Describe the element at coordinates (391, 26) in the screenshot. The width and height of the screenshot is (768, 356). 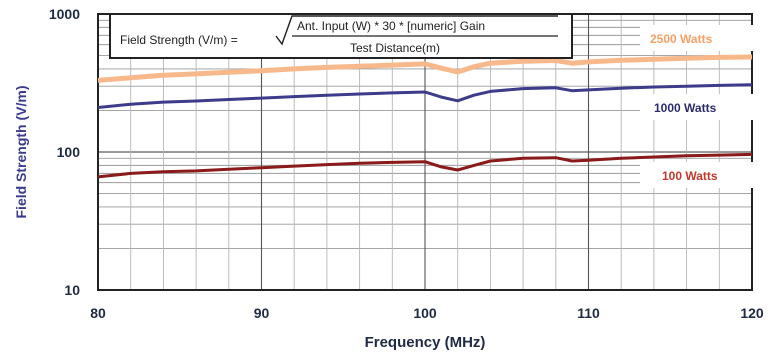
I see `formula-numerator: Ant. Input (W) * 30 * [numeric] Gain` at that location.